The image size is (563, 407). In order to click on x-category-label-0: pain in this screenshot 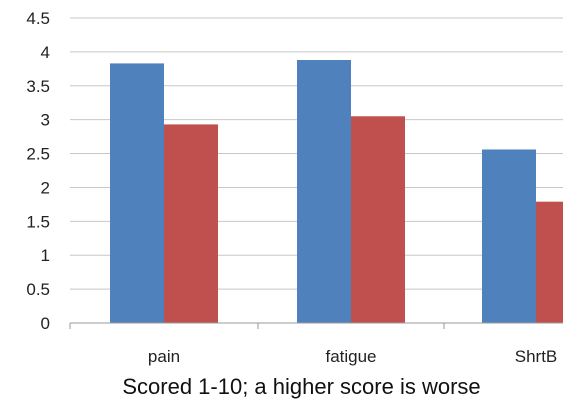, I will do `click(164, 356)`.